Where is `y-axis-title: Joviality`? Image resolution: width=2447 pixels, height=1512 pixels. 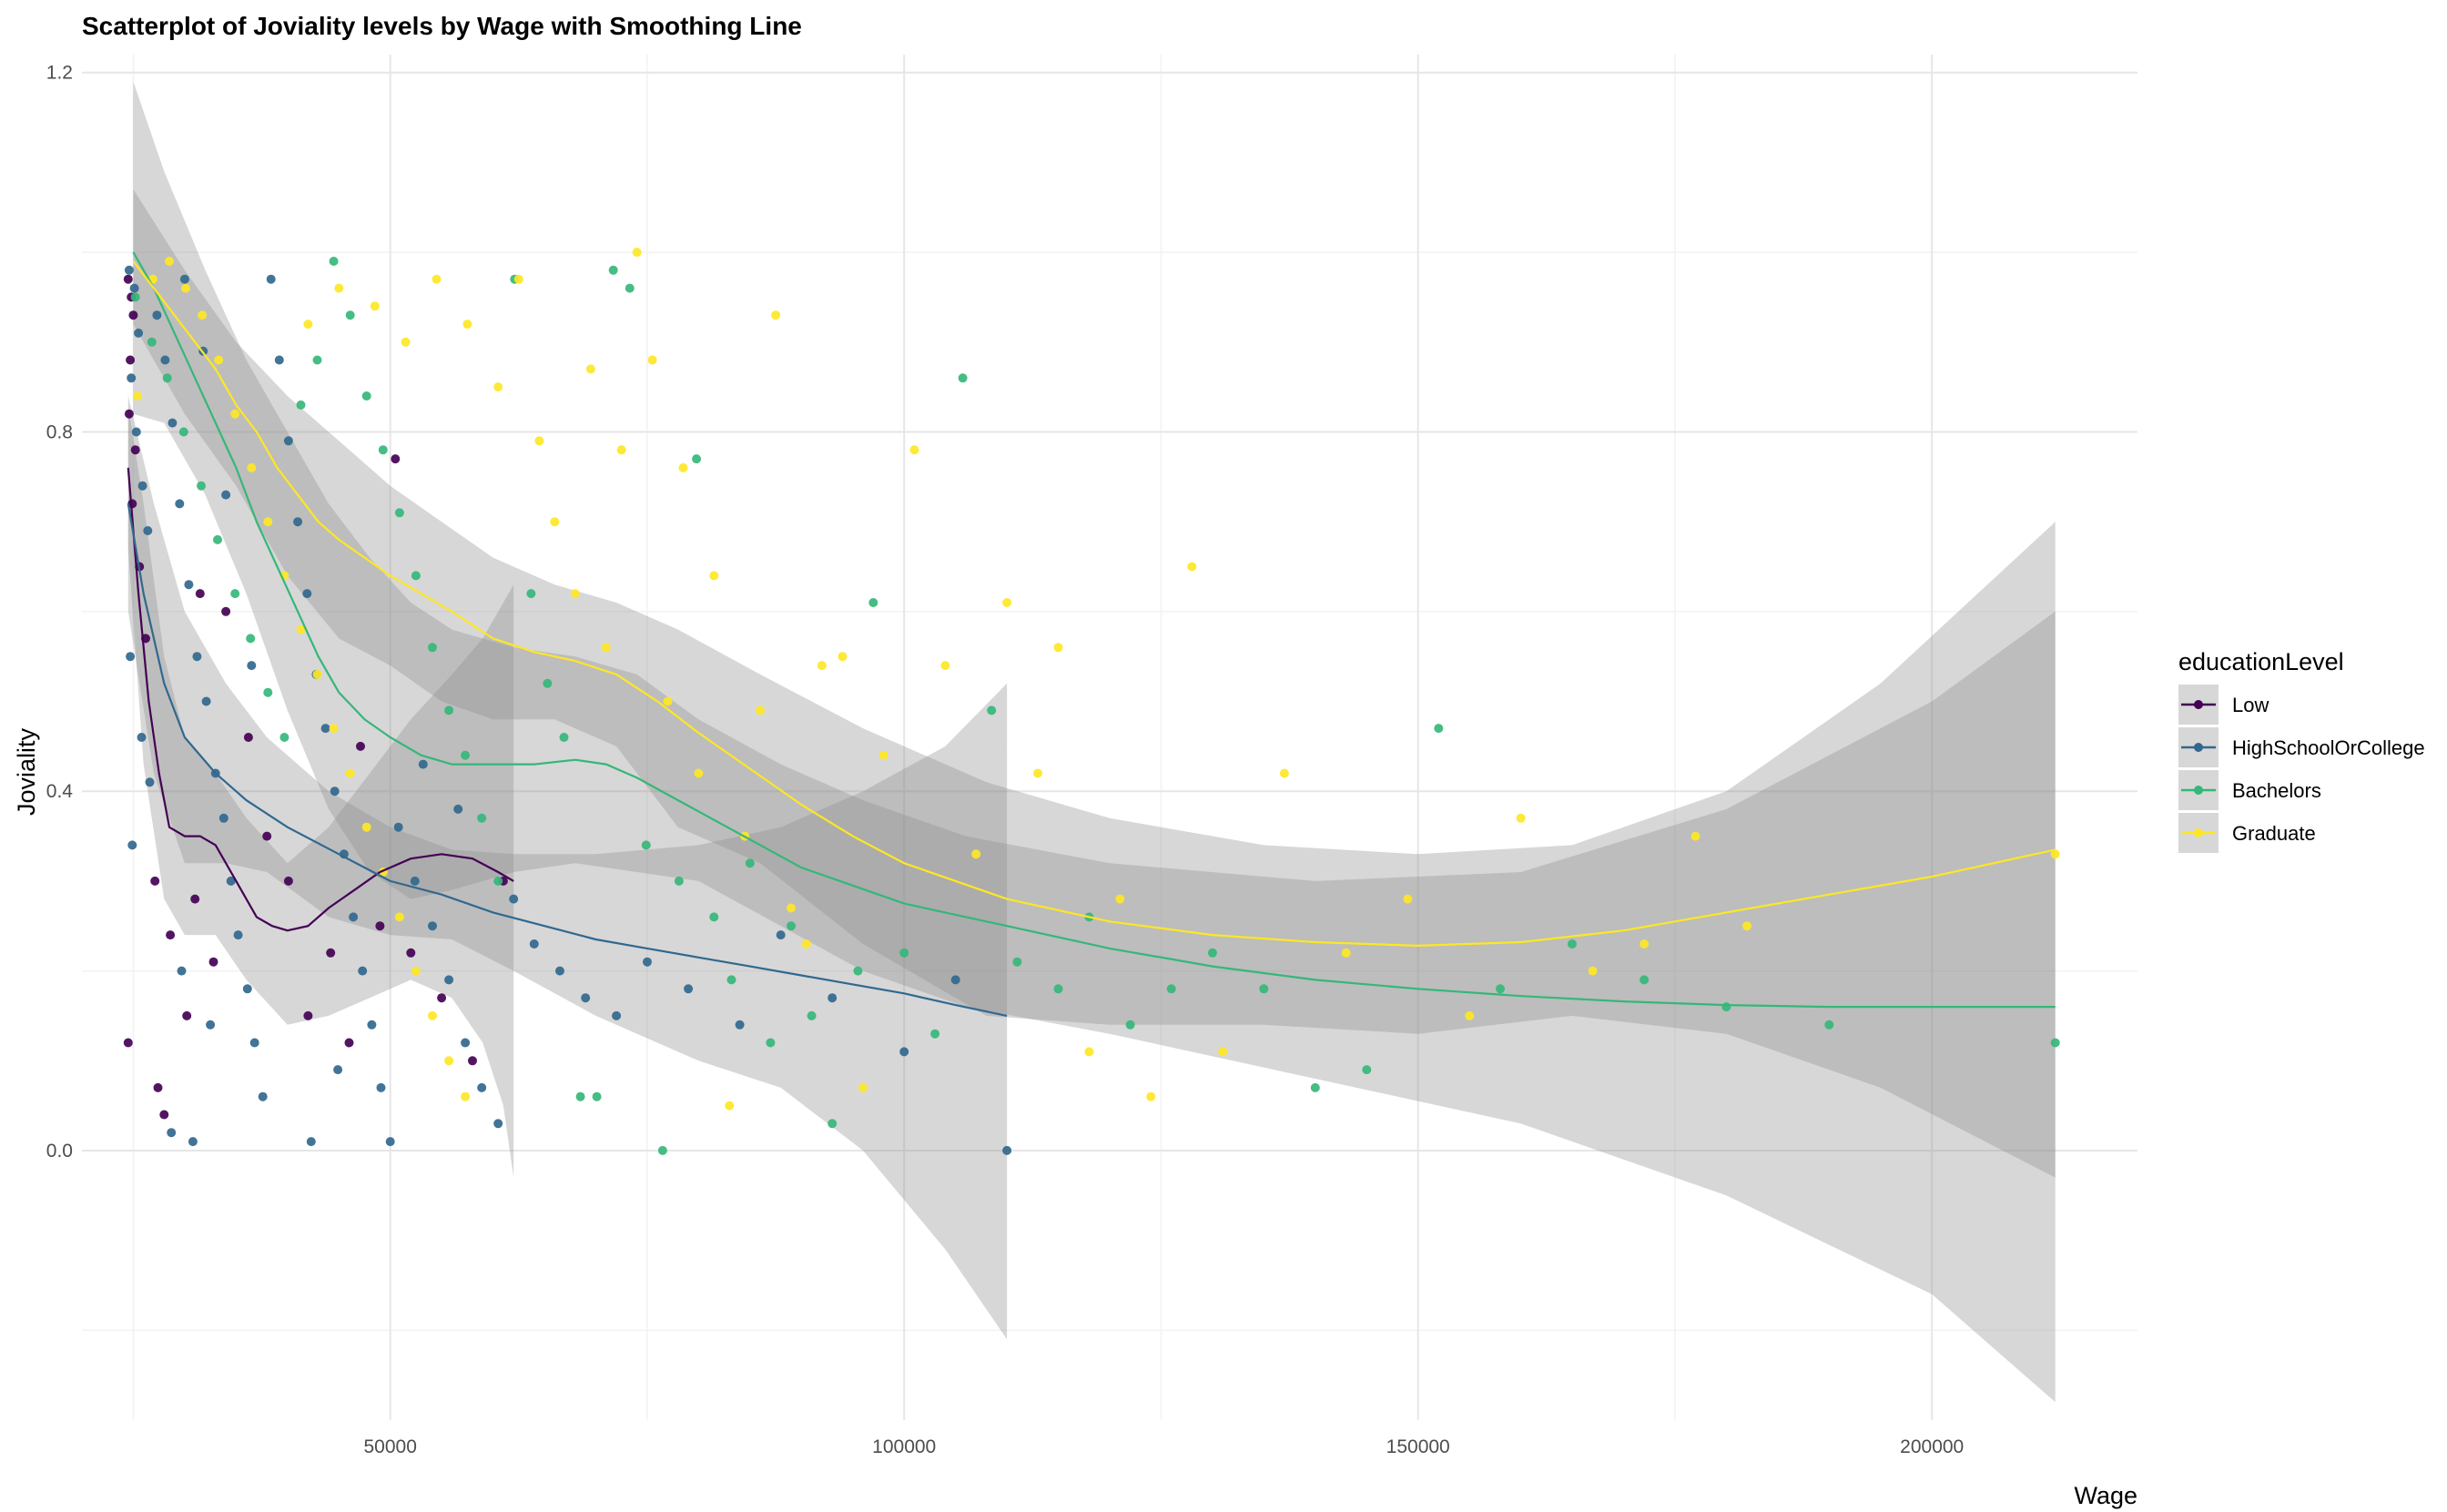
y-axis-title: Joviality is located at coordinates (26, 771).